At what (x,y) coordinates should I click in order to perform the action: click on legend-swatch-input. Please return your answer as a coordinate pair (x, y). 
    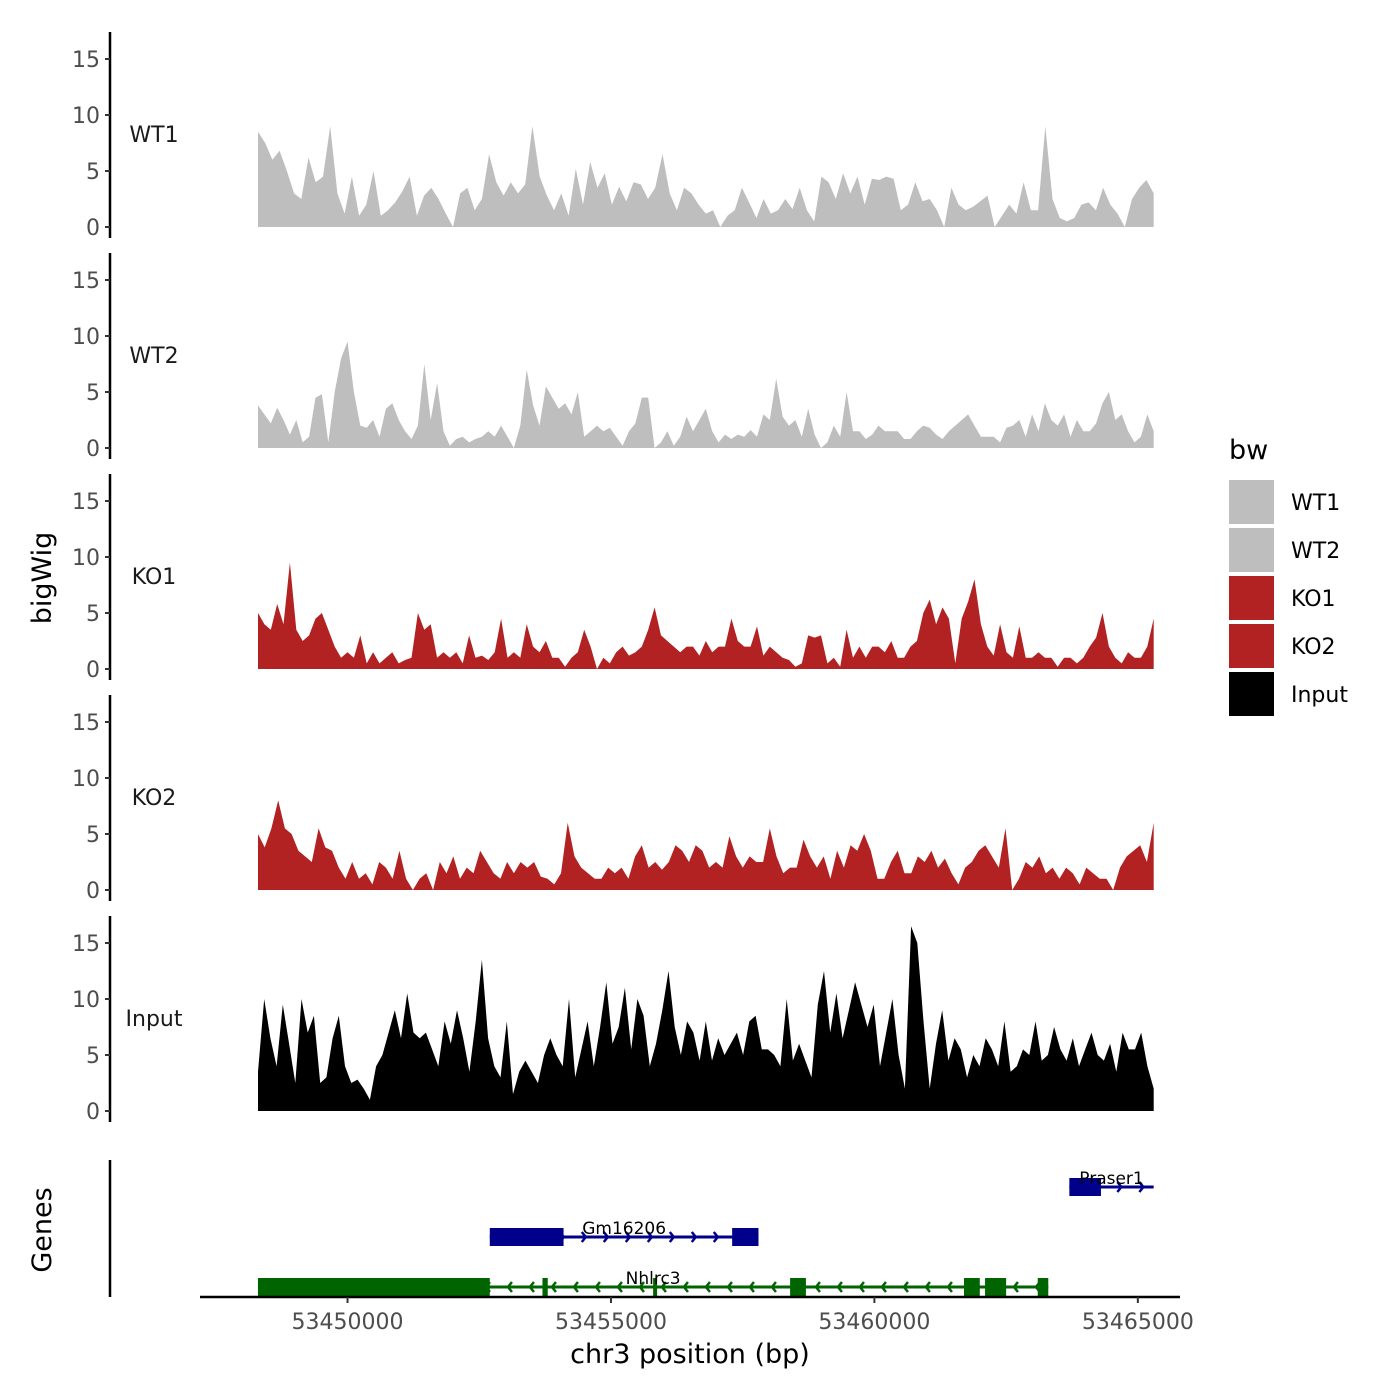
    Looking at the image, I should click on (1251, 694).